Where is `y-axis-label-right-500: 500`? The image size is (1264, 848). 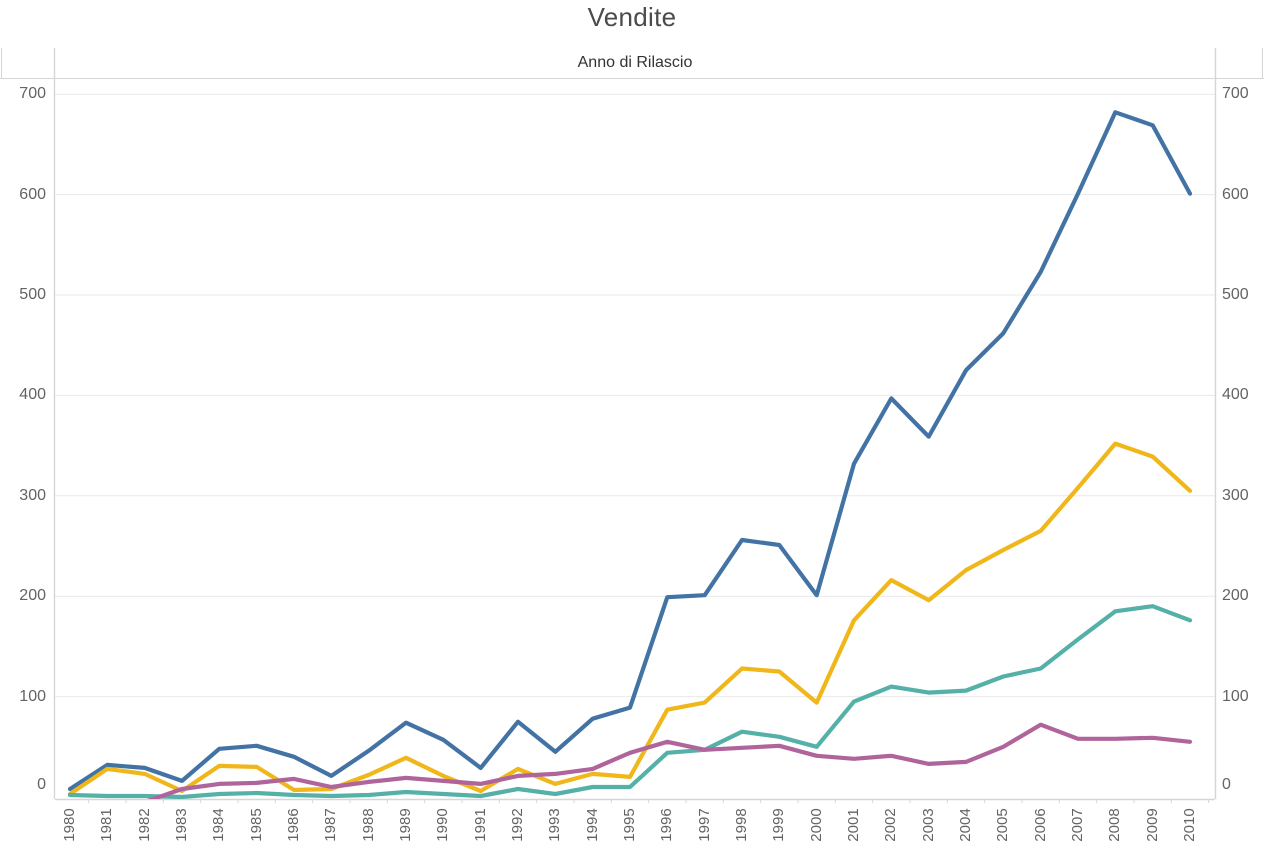 y-axis-label-right-500: 500 is located at coordinates (1235, 294).